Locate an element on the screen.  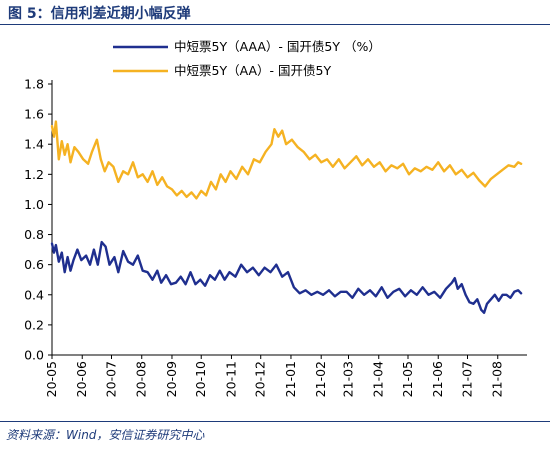
source-divider is located at coordinates (275, 421).